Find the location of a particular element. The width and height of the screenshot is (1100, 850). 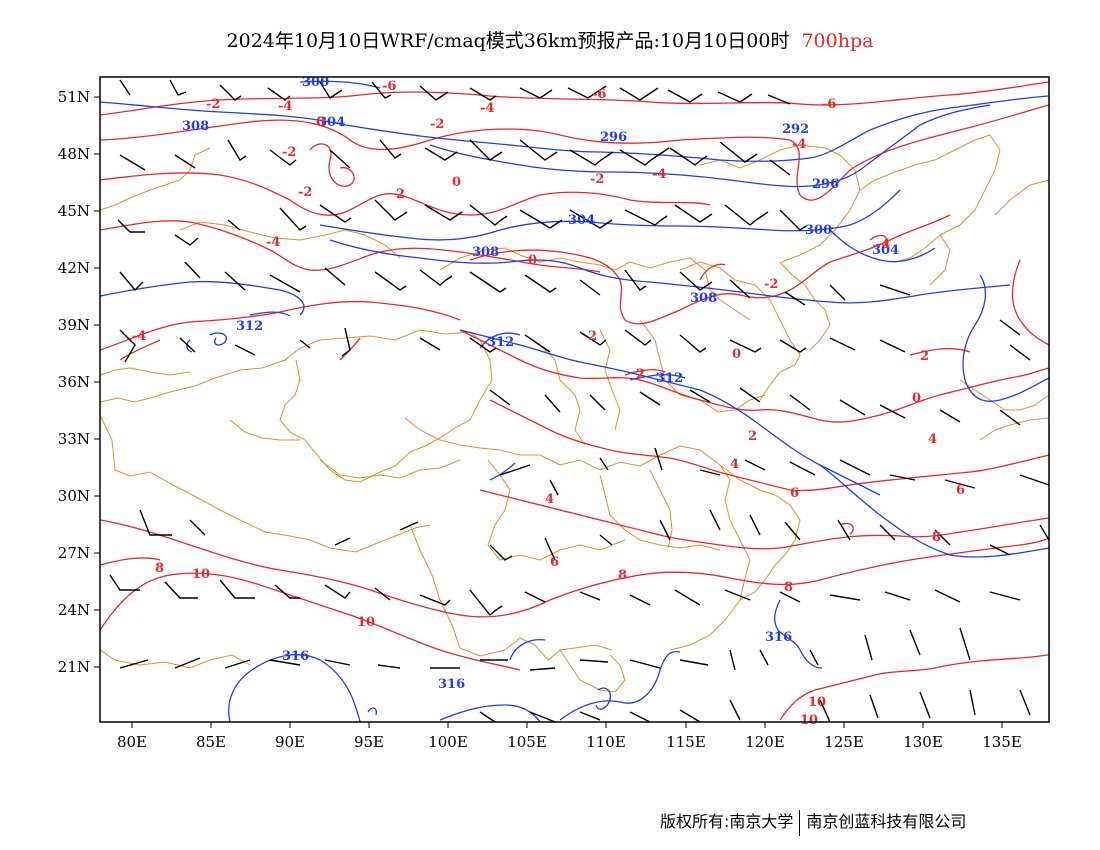

x-tick-label: 130E is located at coordinates (923, 742).